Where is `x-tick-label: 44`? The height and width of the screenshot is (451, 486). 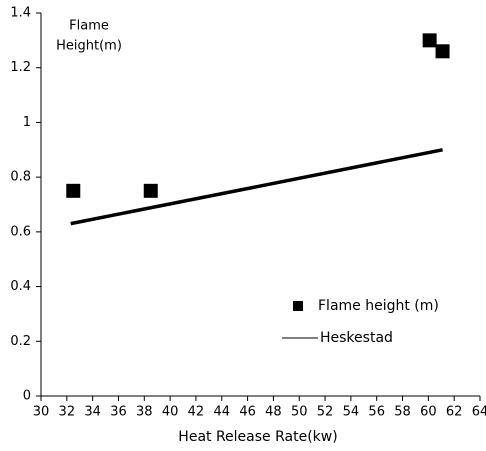
x-tick-label: 44 is located at coordinates (221, 412).